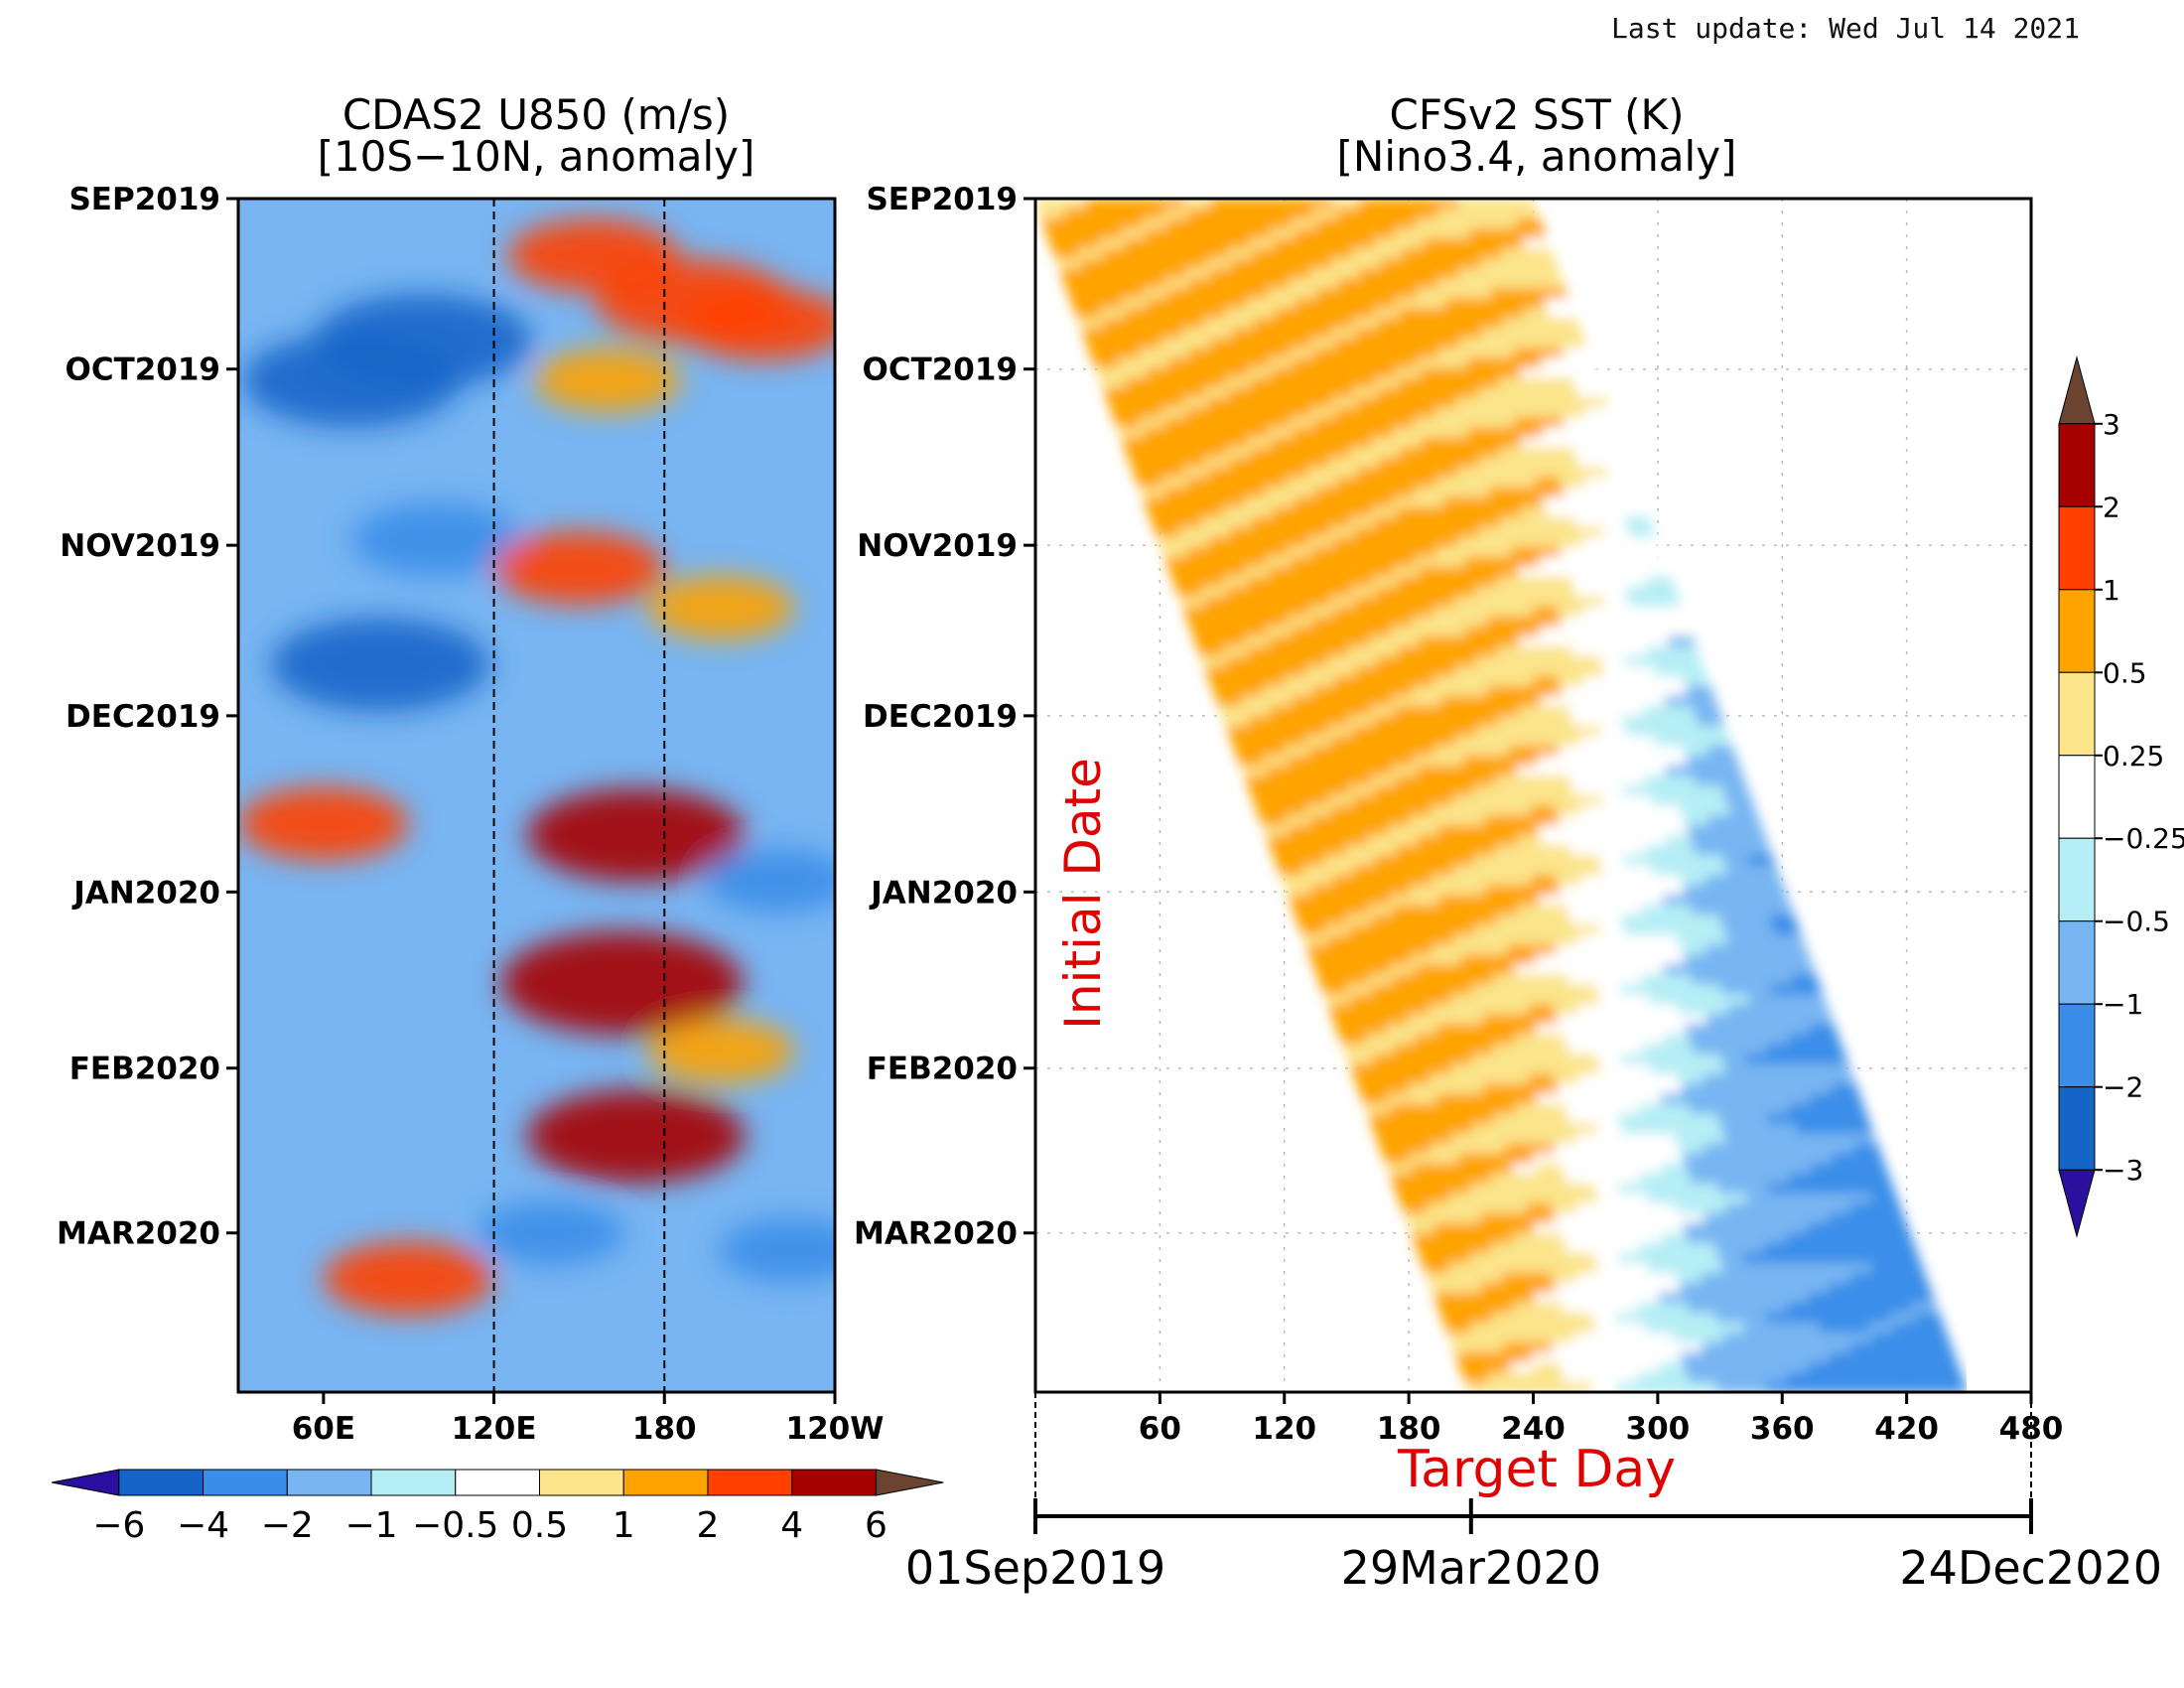  What do you see at coordinates (2133, 756) in the screenshot?
I see `sst-colorbar-label: 0.25` at bounding box center [2133, 756].